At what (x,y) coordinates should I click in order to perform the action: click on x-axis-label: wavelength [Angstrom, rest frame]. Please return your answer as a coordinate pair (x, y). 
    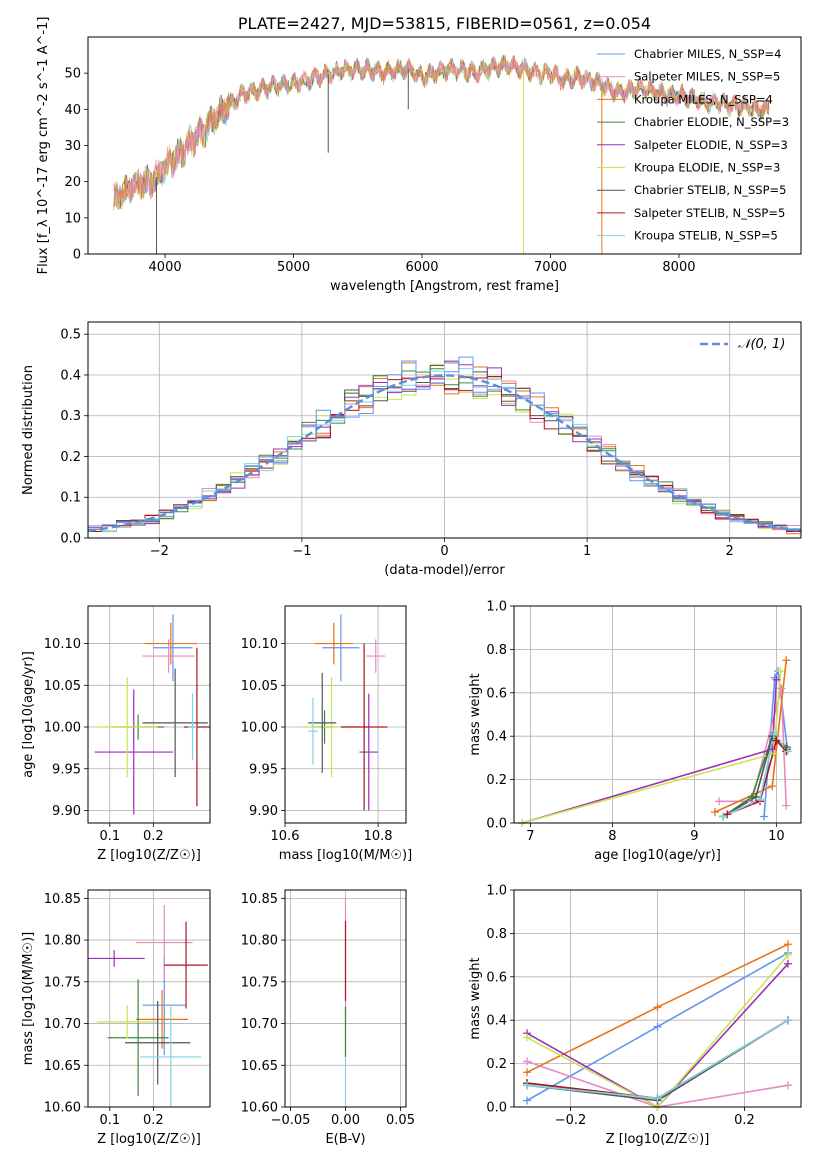
    Looking at the image, I should click on (444, 286).